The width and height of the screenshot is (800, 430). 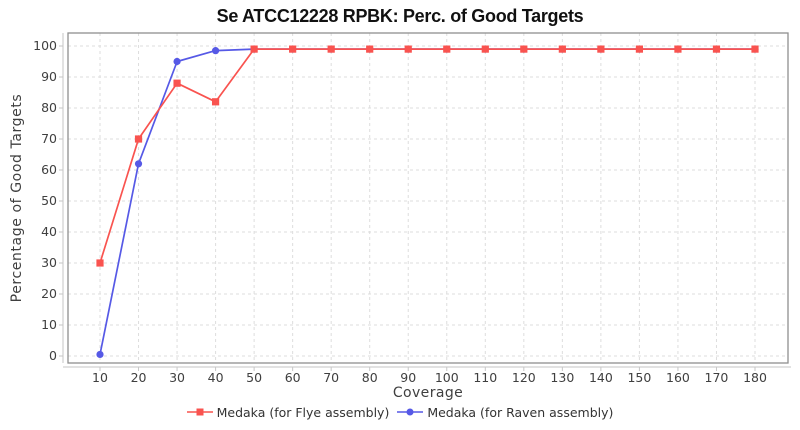 What do you see at coordinates (49, 293) in the screenshot?
I see `y-tick-label: 20` at bounding box center [49, 293].